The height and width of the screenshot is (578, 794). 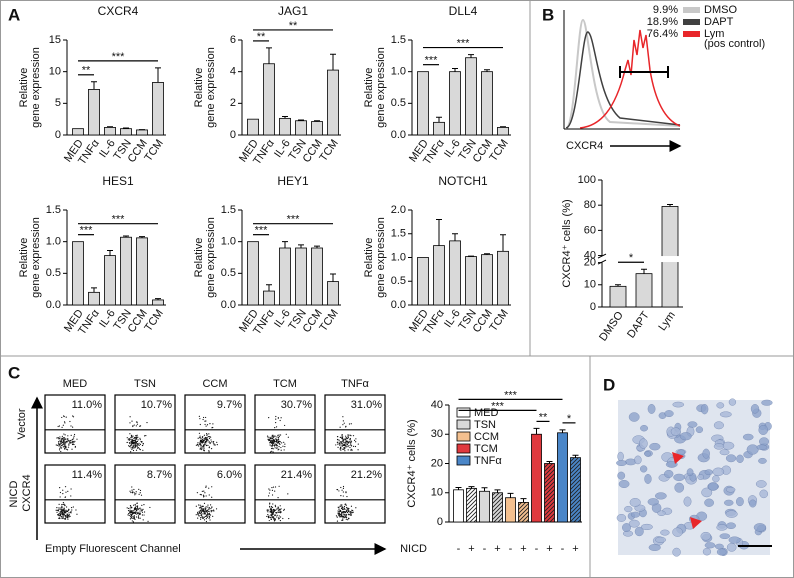 I want to click on chart-title: HES1, so click(x=118, y=181).